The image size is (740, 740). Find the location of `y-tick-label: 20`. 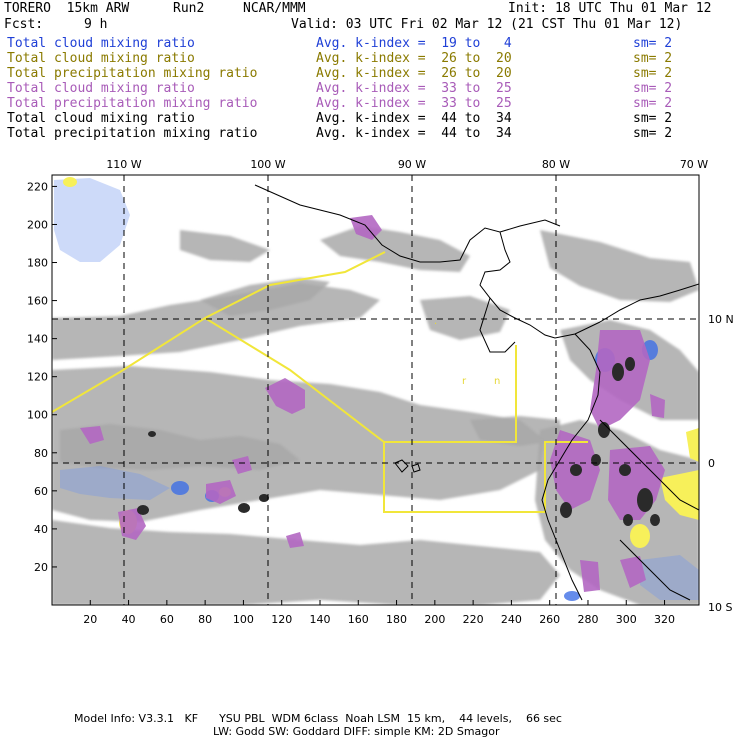

y-tick-label: 20 is located at coordinates (41, 567).